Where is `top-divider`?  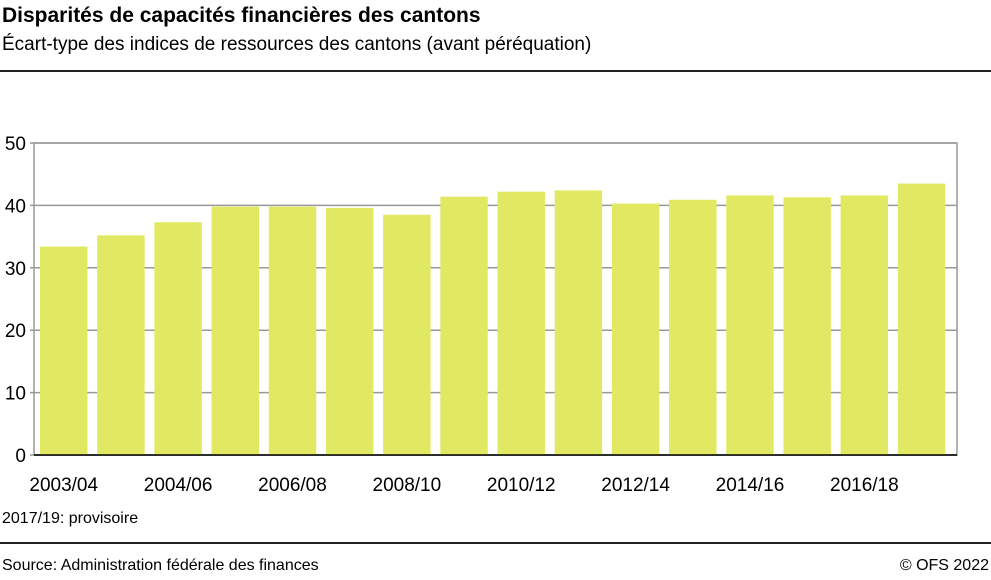 top-divider is located at coordinates (495, 71).